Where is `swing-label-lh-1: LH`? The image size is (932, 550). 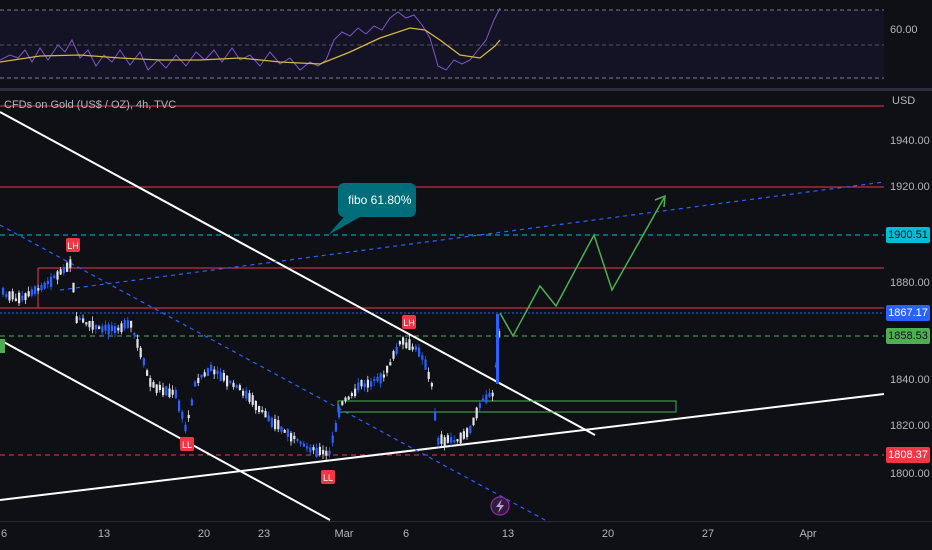
swing-label-lh-1: LH is located at coordinates (73, 245).